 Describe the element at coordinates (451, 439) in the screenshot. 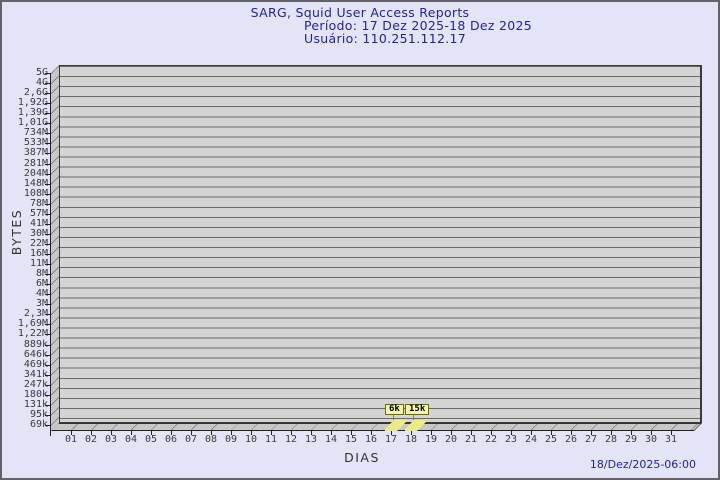

I see `x-tick-label: 20` at that location.